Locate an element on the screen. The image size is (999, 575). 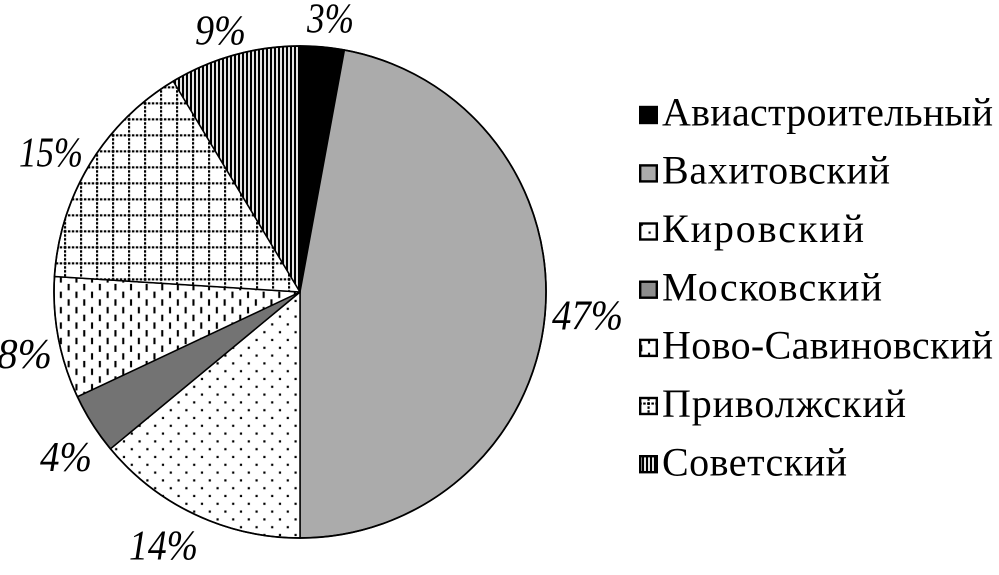
svg-text: Вахитовский is located at coordinates (776, 170).